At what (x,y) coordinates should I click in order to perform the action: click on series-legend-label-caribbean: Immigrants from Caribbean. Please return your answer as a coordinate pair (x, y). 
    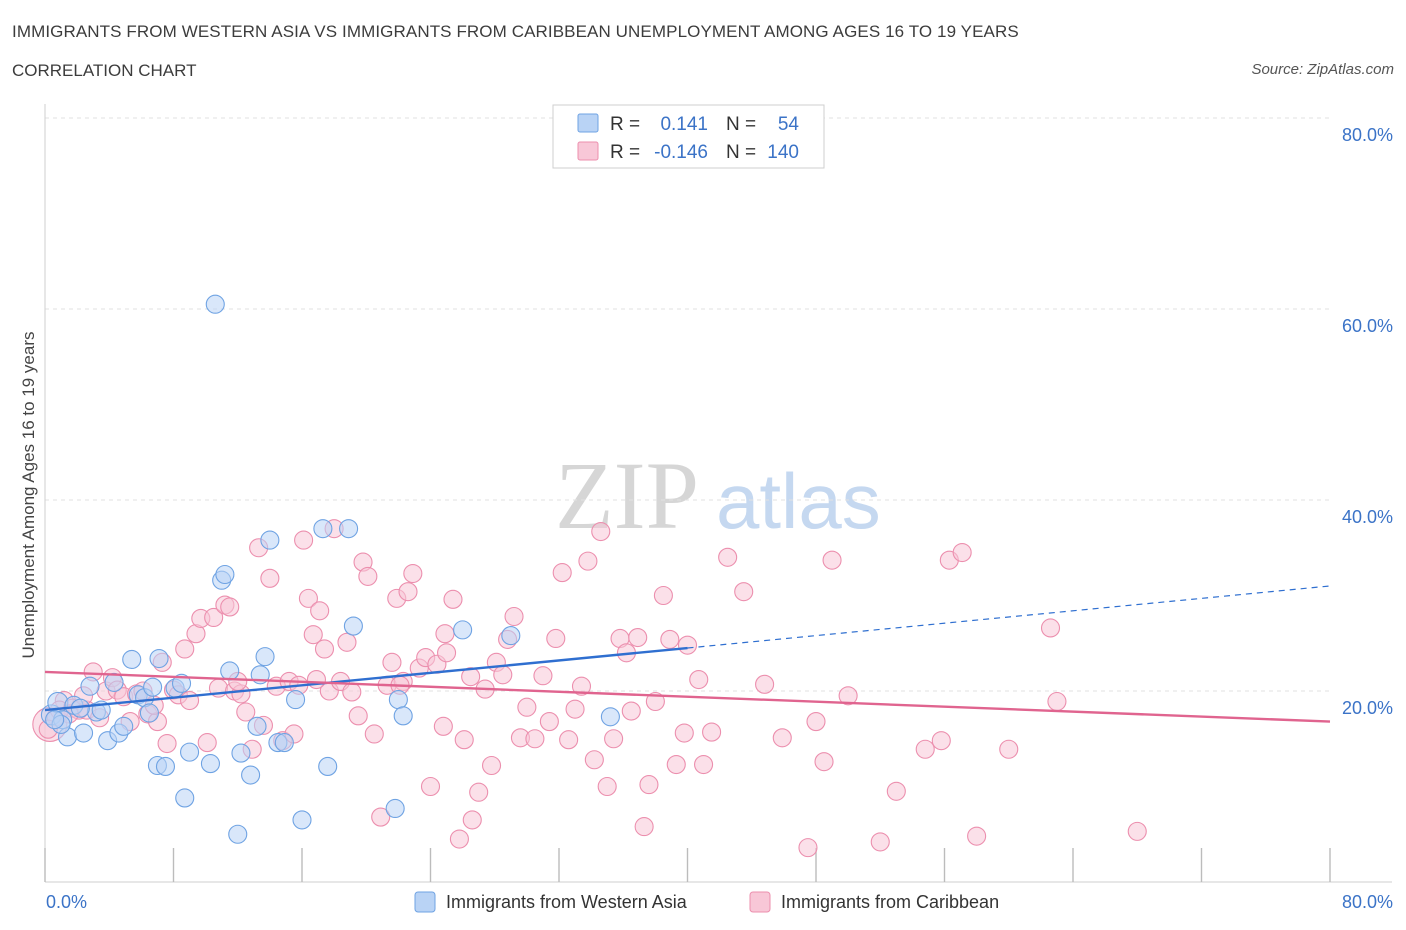
    Looking at the image, I should click on (890, 902).